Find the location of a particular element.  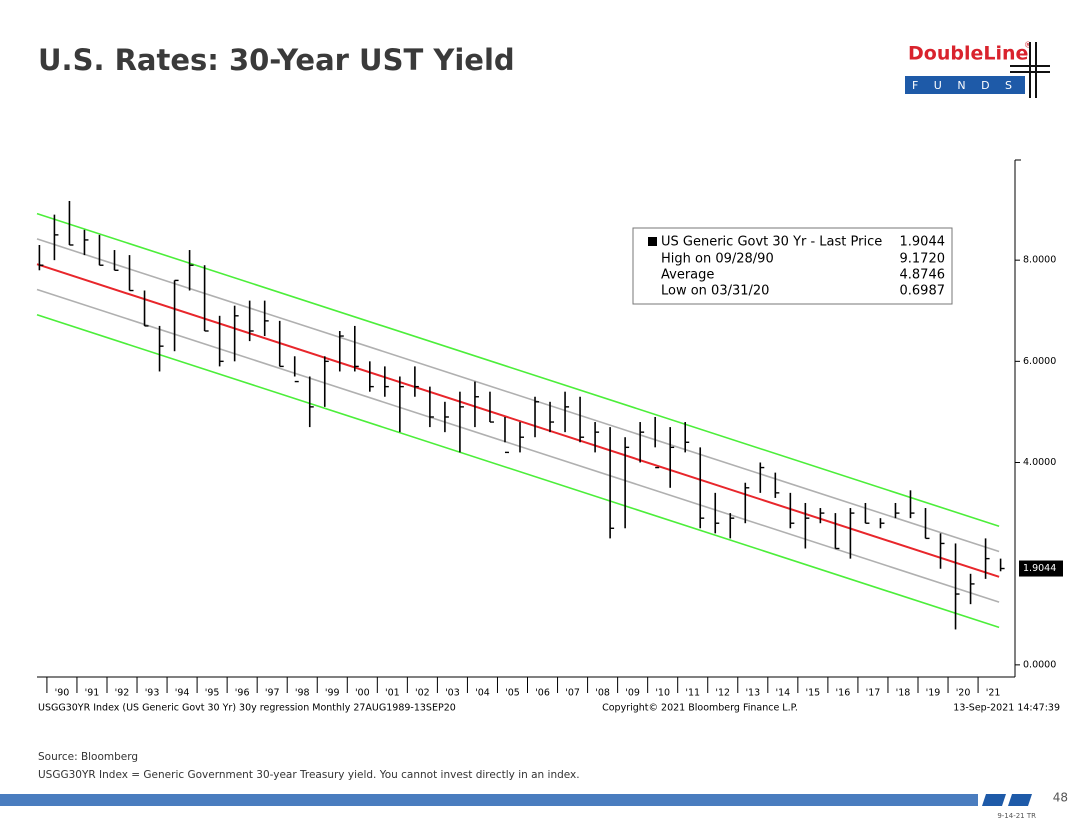

x-tick-label: '07 is located at coordinates (572, 693).